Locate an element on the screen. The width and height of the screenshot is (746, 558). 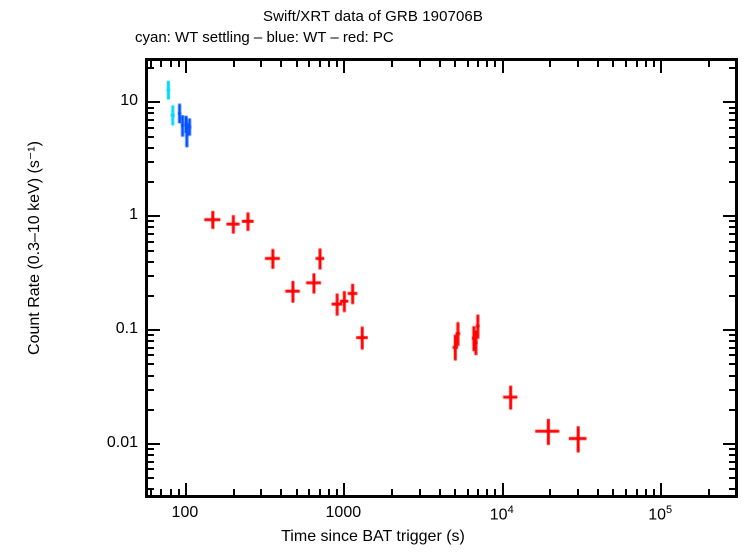
chart-title: Swift/XRT data of GRB 190706B is located at coordinates (373, 16).